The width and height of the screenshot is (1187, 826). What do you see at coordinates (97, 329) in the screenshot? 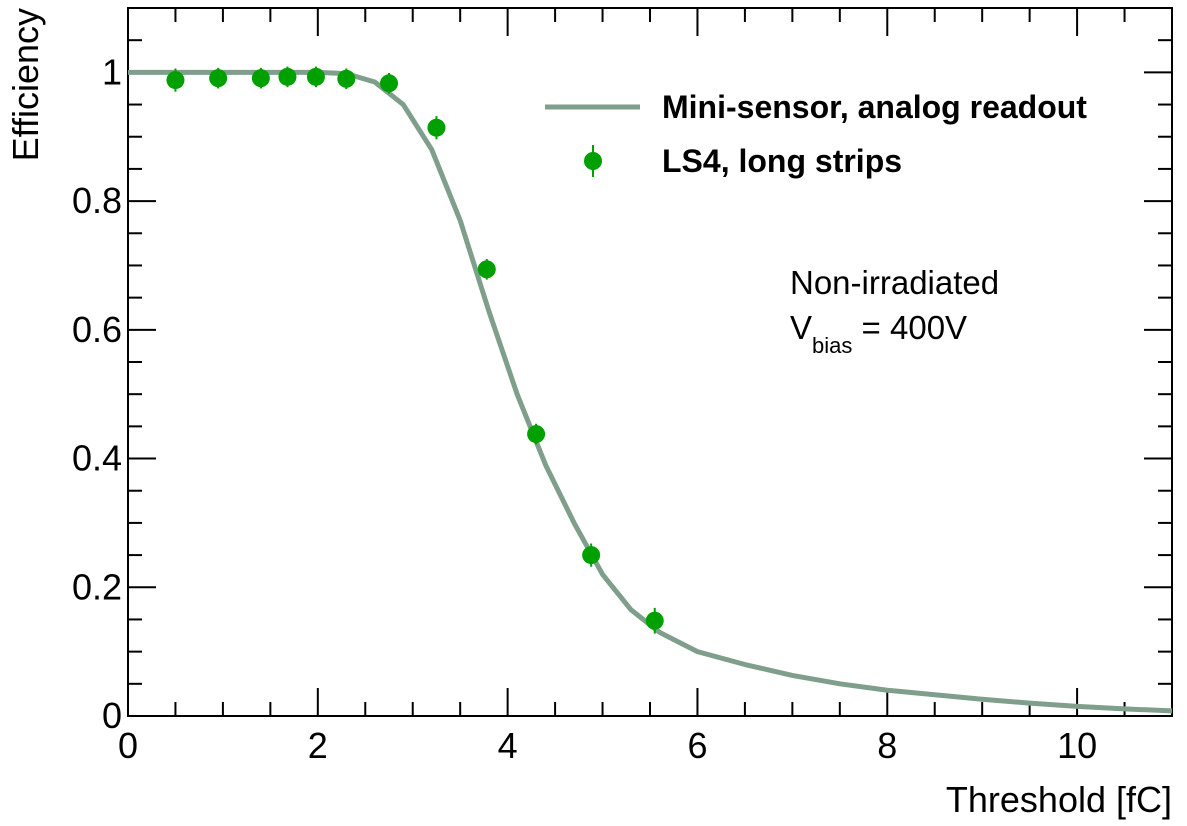
I see `y-tick-label: 0.6` at bounding box center [97, 329].